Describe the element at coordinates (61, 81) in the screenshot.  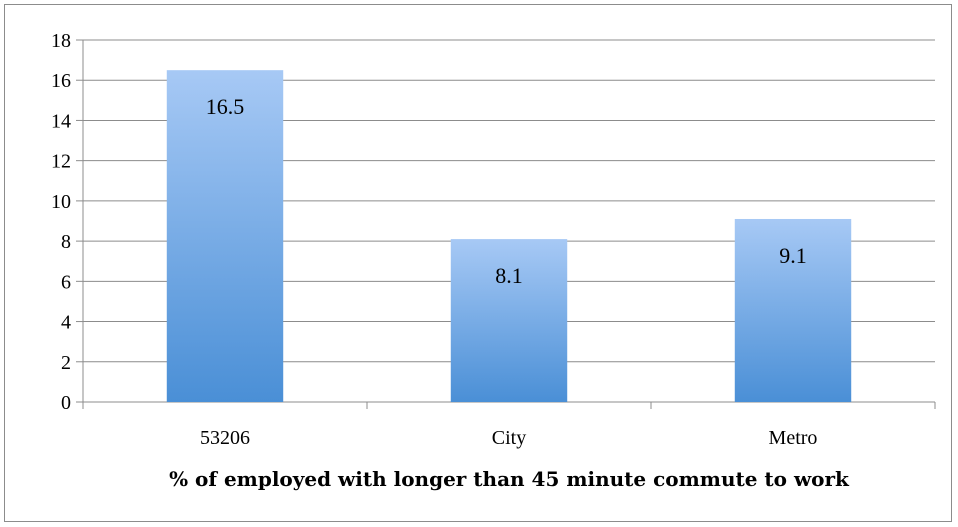
I see `y-tick-label: 16` at that location.